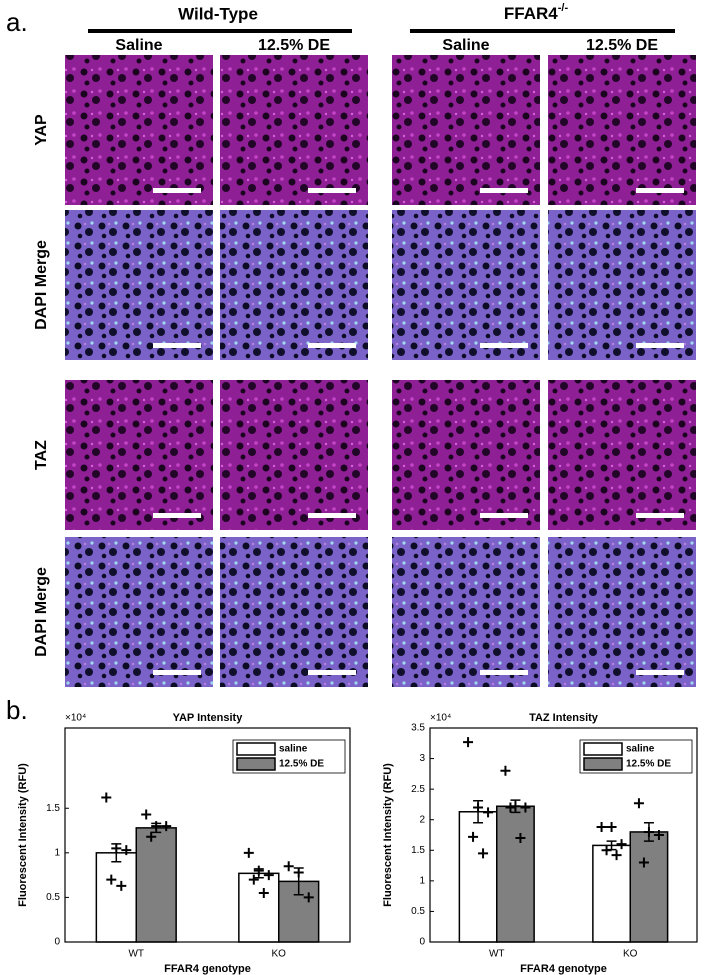 Image resolution: width=713 pixels, height=975 pixels. I want to click on legend-label: 12.5% DE, so click(648, 764).